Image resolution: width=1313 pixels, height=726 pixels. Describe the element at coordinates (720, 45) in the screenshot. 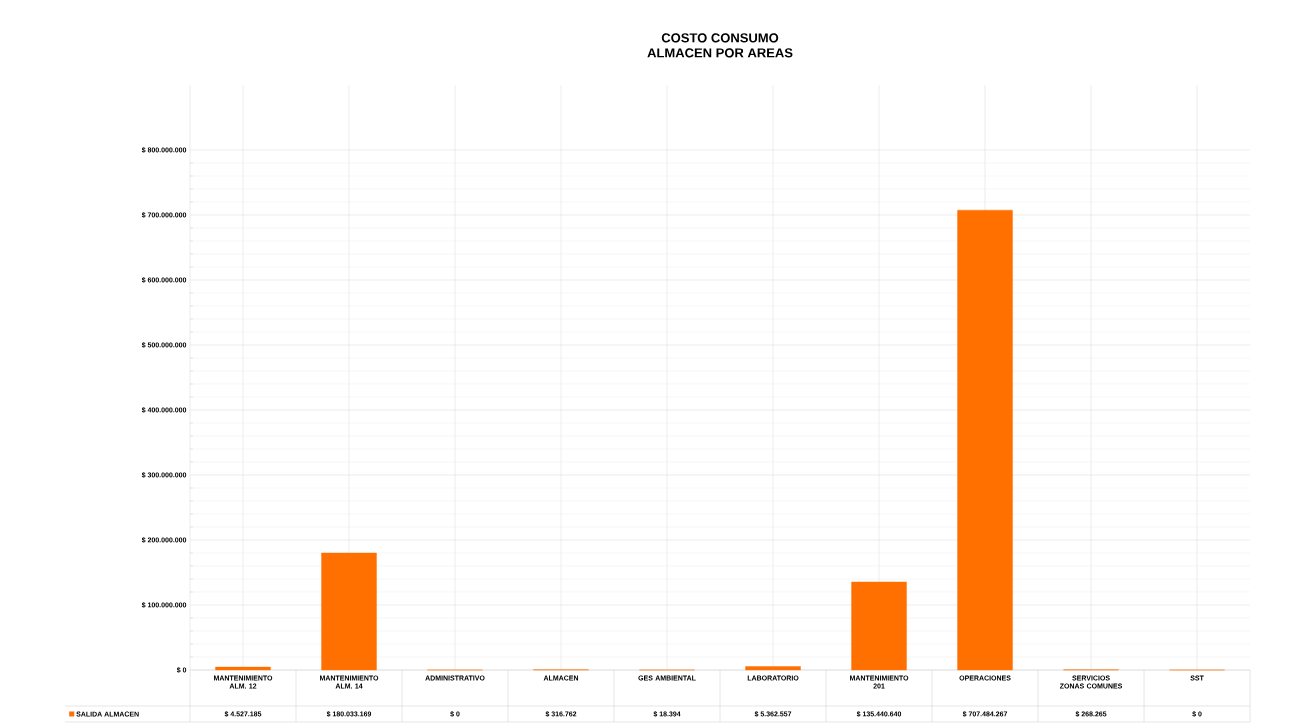

I see `chart-title: COSTO CONSUMO ALMACEN POR AREAS` at that location.